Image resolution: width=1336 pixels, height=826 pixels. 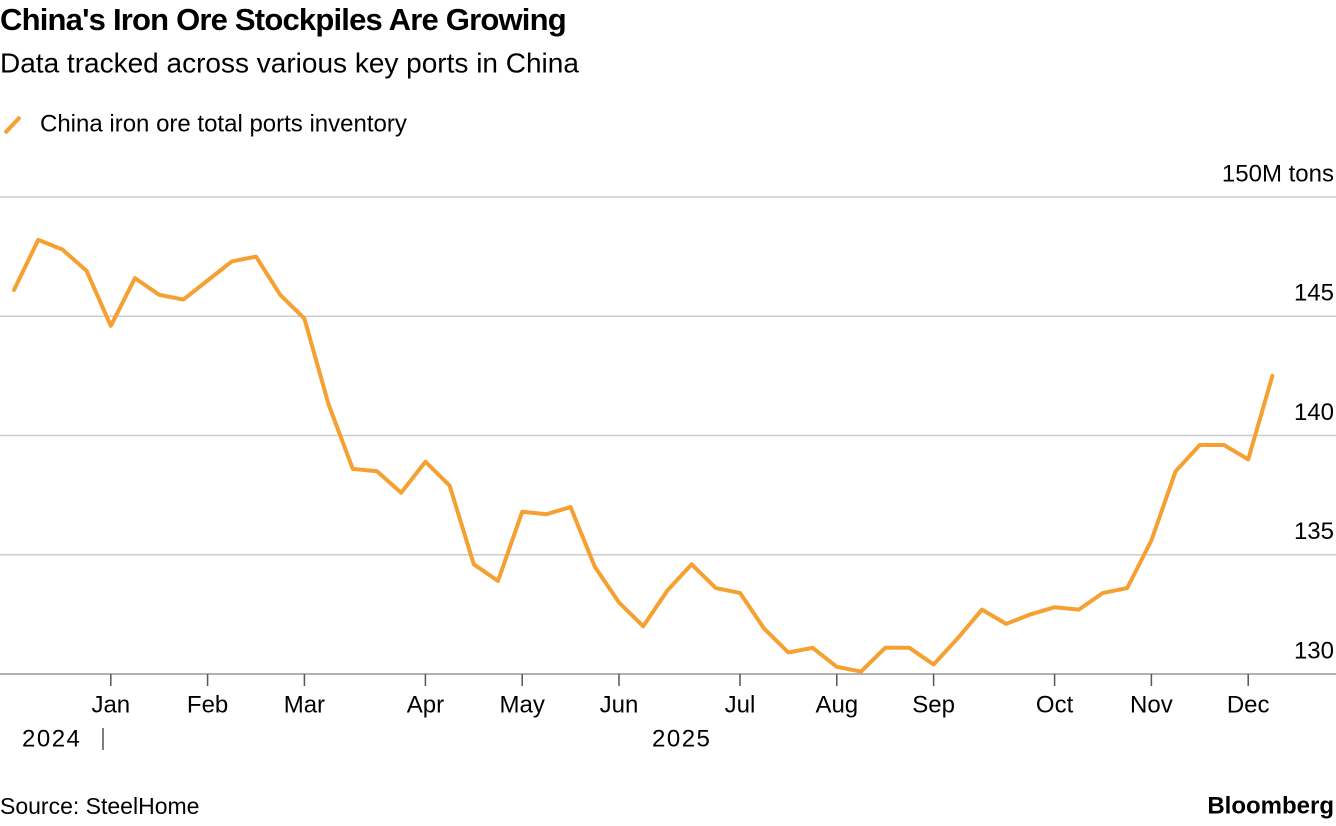 What do you see at coordinates (51, 738) in the screenshot?
I see `year-label: 2024` at bounding box center [51, 738].